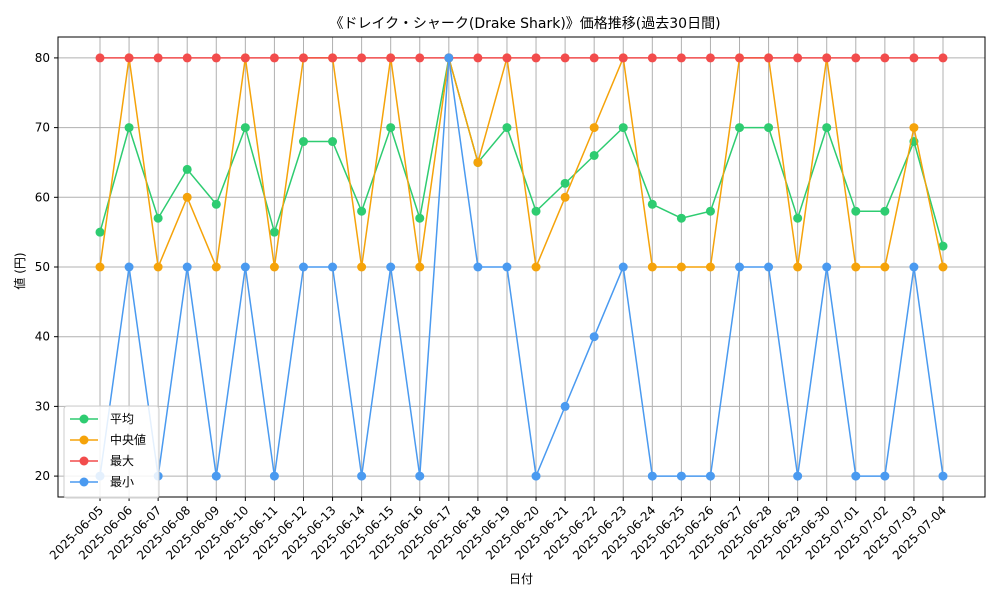 Image resolution: width=1000 pixels, height=600 pixels. Describe the element at coordinates (46, 267) in the screenshot. I see `y-axis-ticks: 20 30 40 50 60 70 80` at that location.